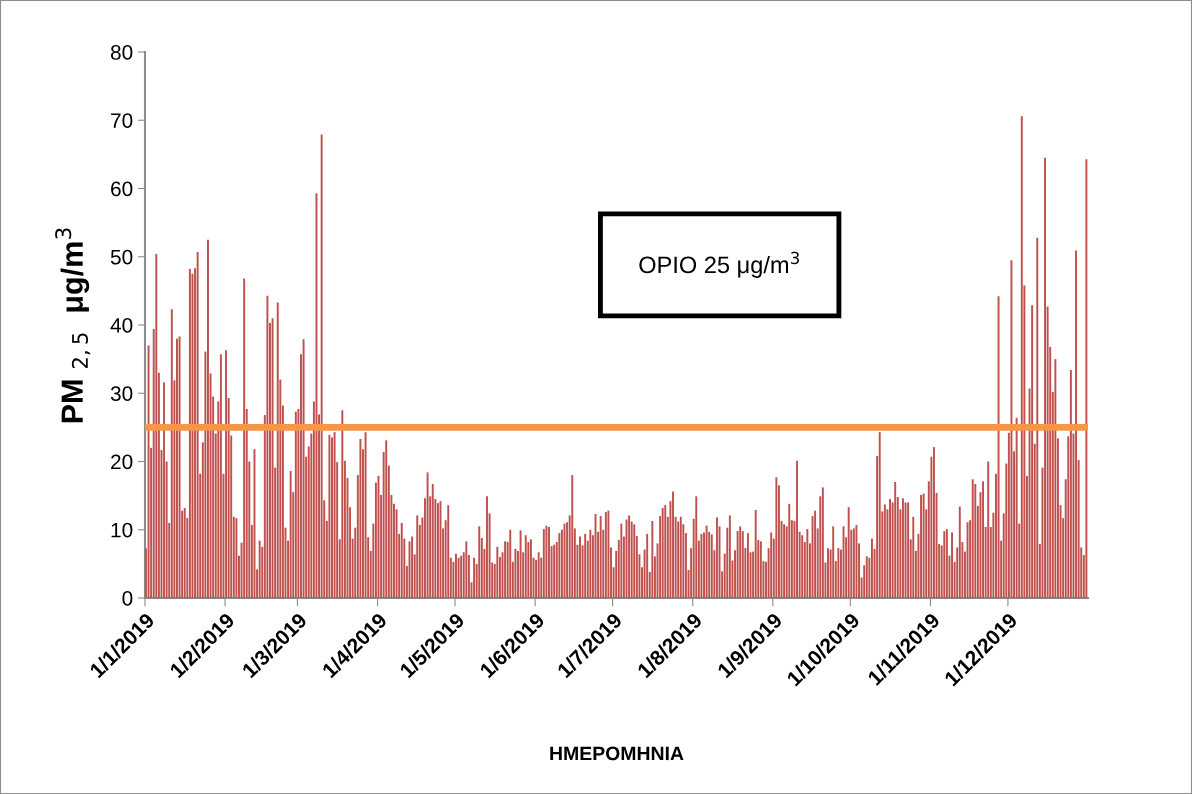 The image size is (1192, 794). I want to click on y-tick-label: 50, so click(121, 257).